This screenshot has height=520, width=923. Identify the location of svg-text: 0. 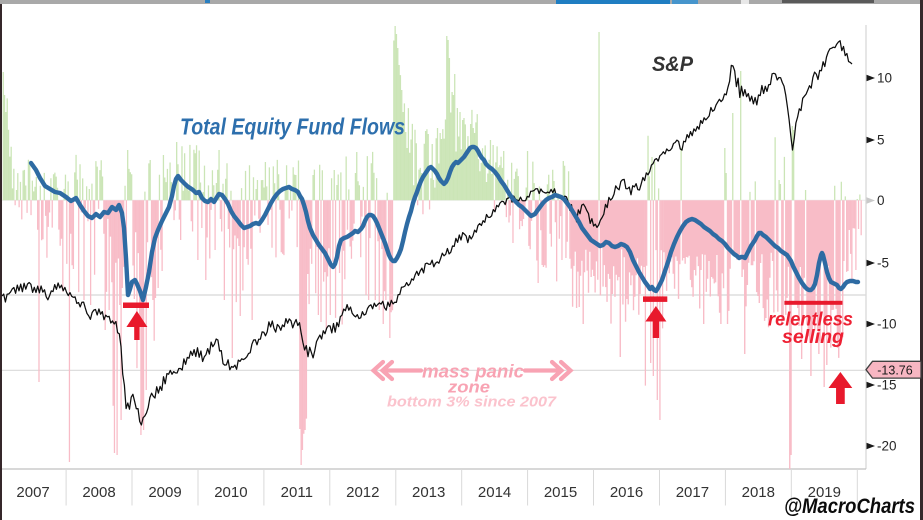
(881, 200).